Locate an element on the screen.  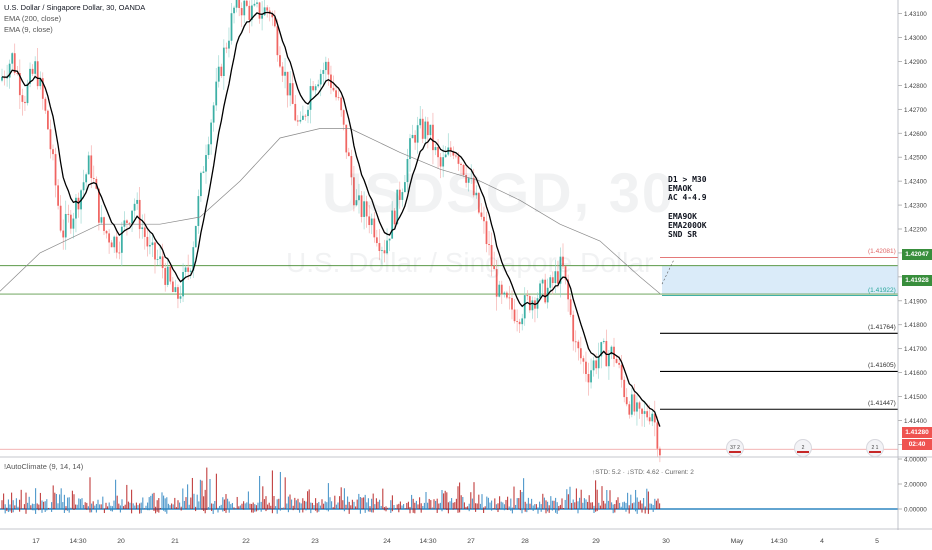
ema200-legend: EMA (200, close) is located at coordinates (33, 18).